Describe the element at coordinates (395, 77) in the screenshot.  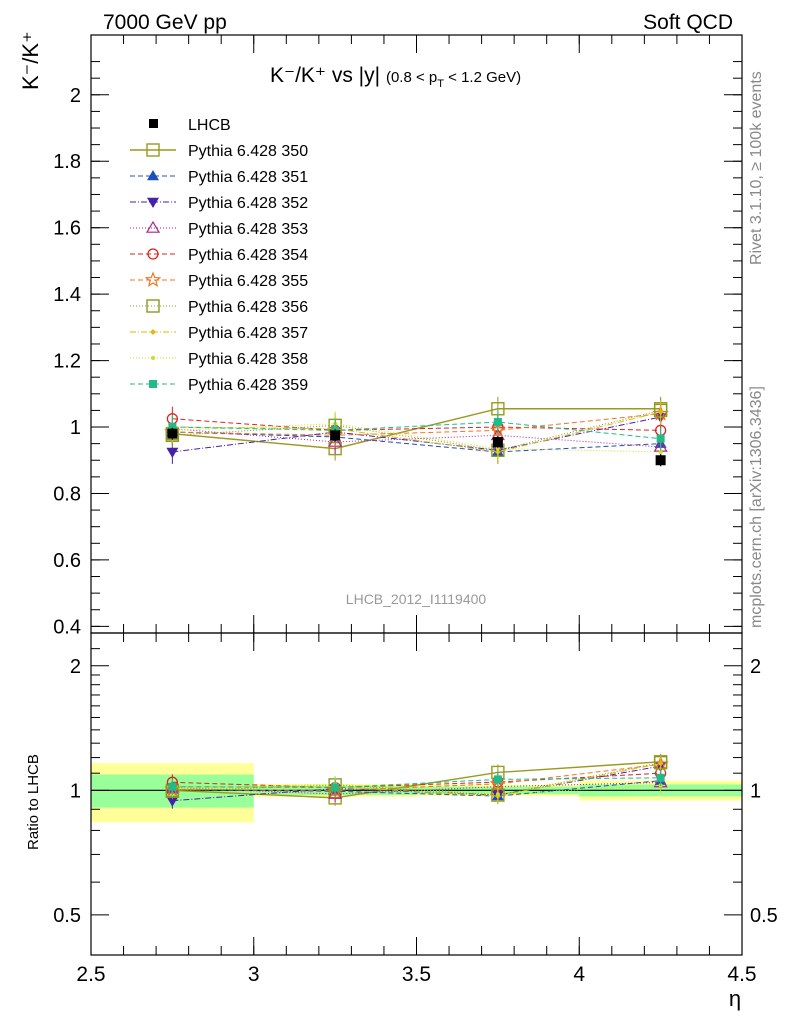
I see `chart-title: K⁻/K⁺ vs |y| (0.8 < pT < 1.2 GeV)` at that location.